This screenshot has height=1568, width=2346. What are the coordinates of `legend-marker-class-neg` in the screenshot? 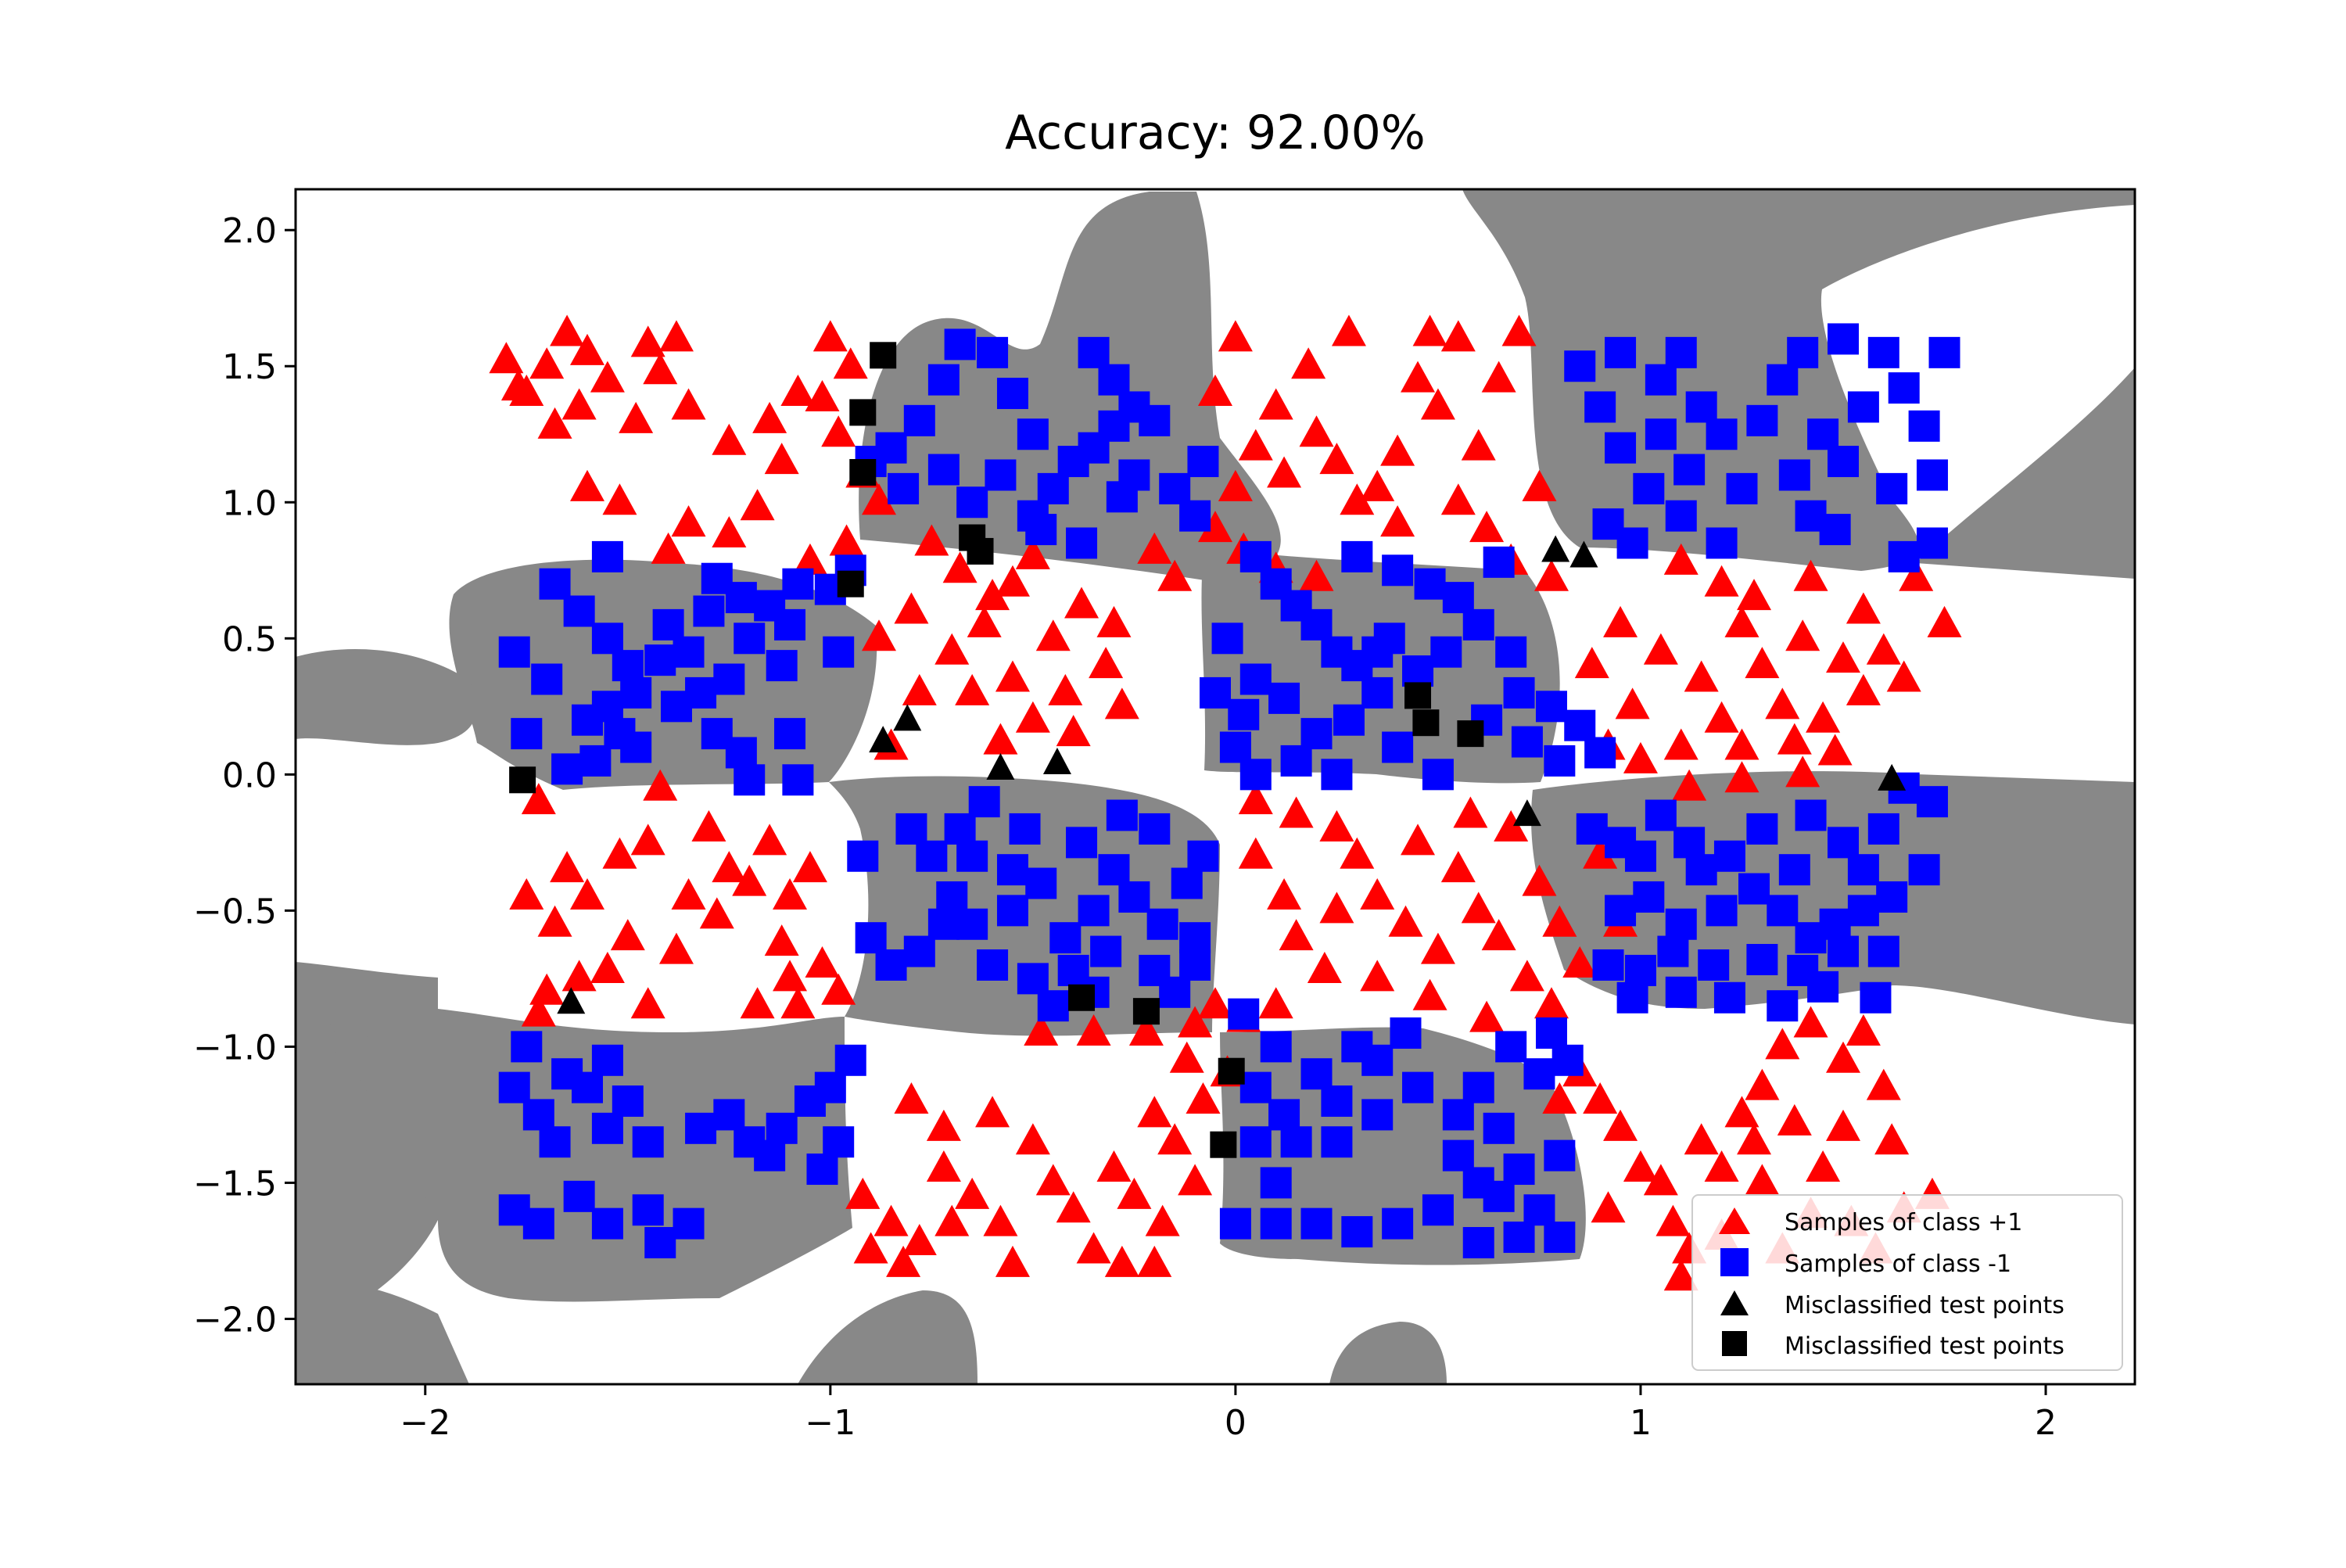 It's located at (1734, 1262).